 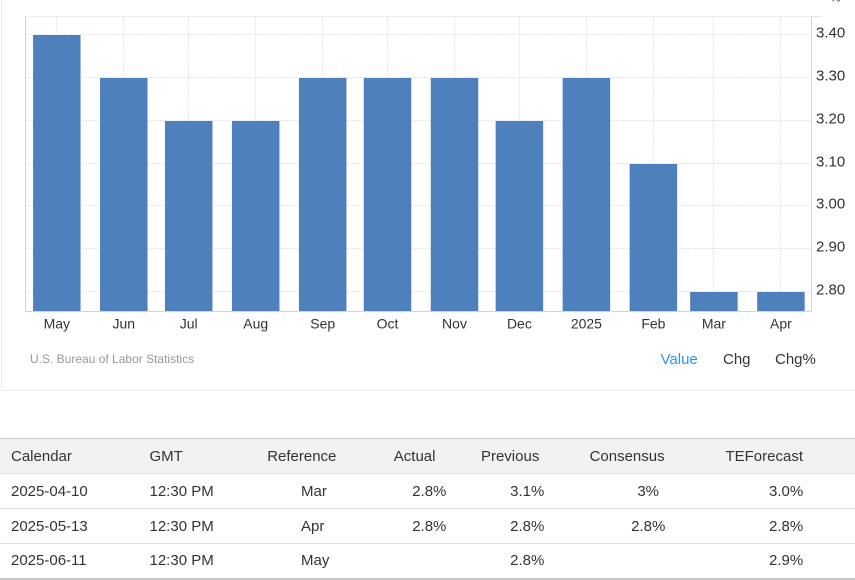 I want to click on svg-text: Feb, so click(x=653, y=324).